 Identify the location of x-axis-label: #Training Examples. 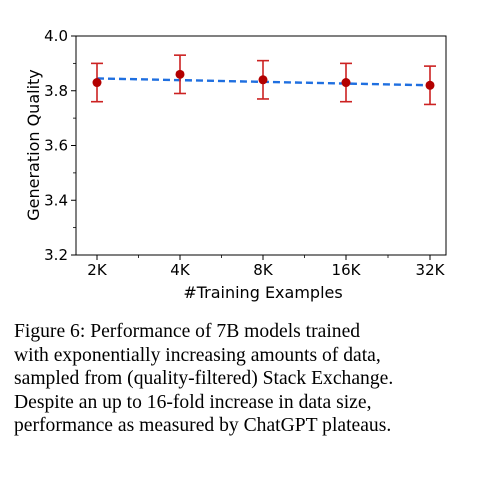
(262, 292).